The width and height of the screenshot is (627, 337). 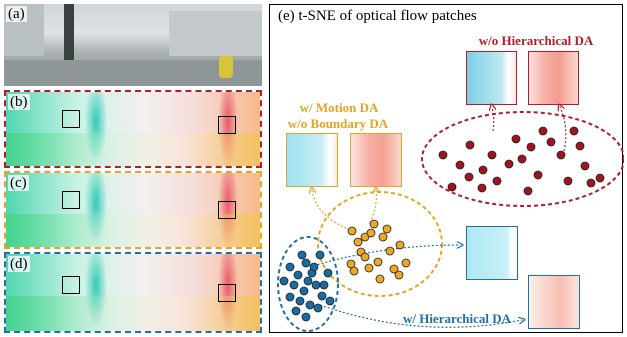 What do you see at coordinates (133, 129) in the screenshot?
I see `flow-panel-b: (b)` at bounding box center [133, 129].